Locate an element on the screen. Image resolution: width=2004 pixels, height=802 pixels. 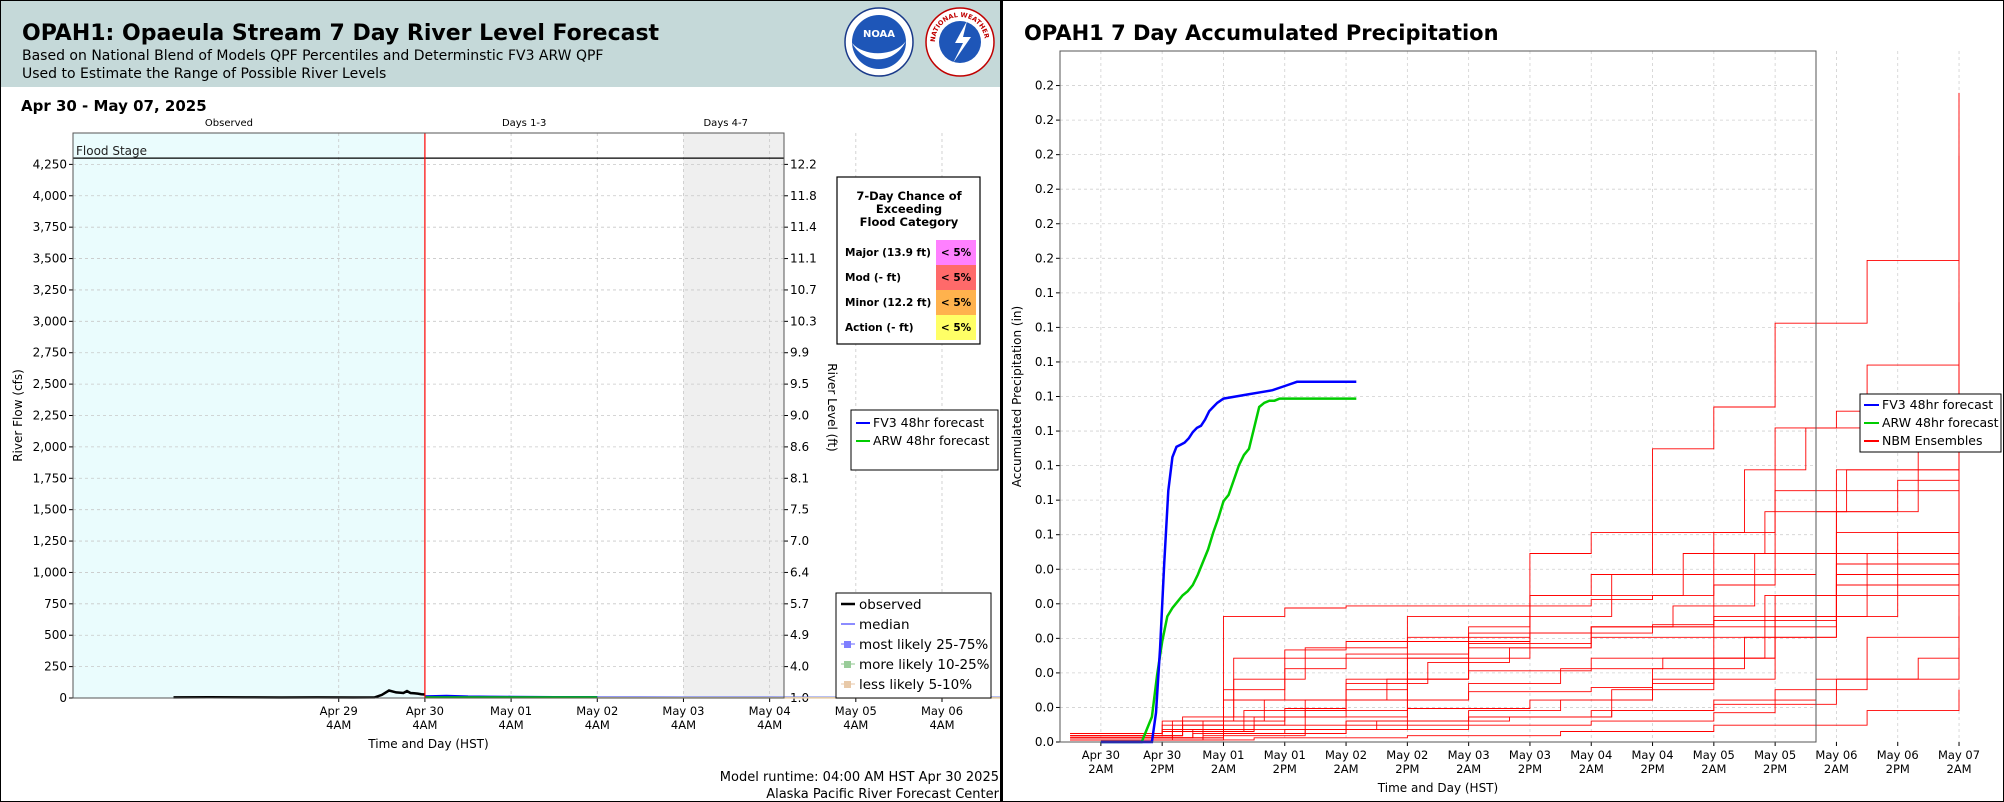
forecast-legend-box is located at coordinates (924, 440).